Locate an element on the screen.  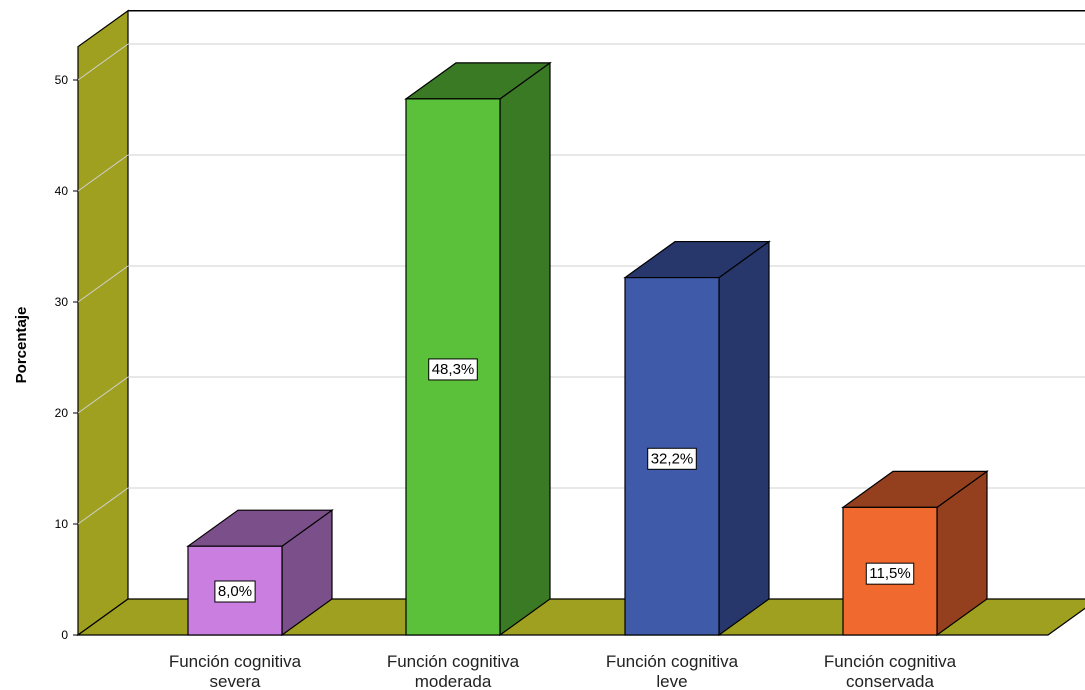
floor is located at coordinates (580, 617).